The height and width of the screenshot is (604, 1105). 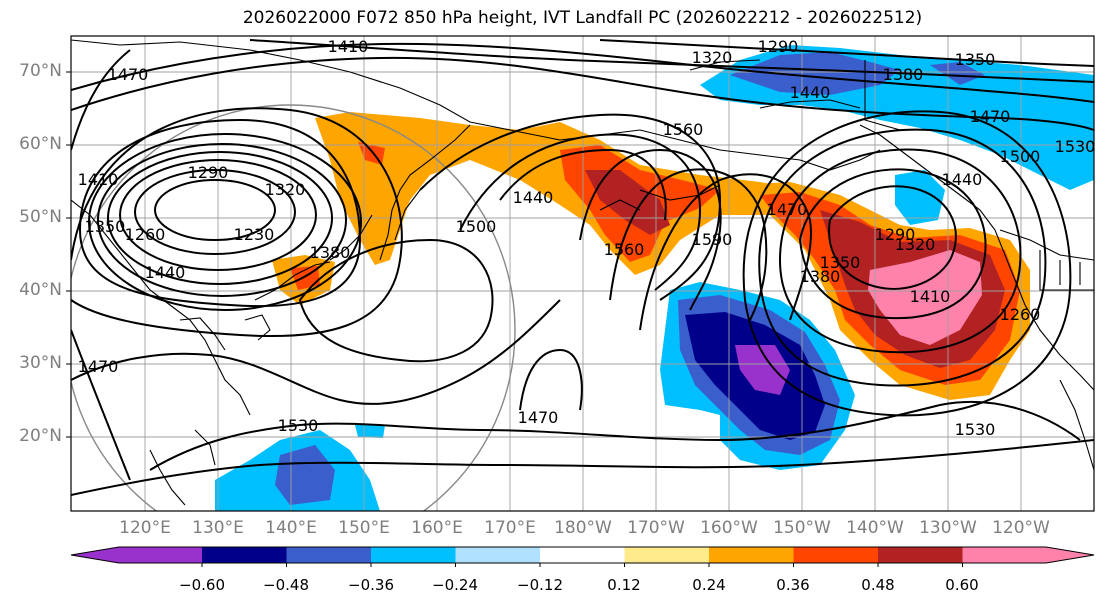 I want to click on contour-label: 1590, so click(x=712, y=239).